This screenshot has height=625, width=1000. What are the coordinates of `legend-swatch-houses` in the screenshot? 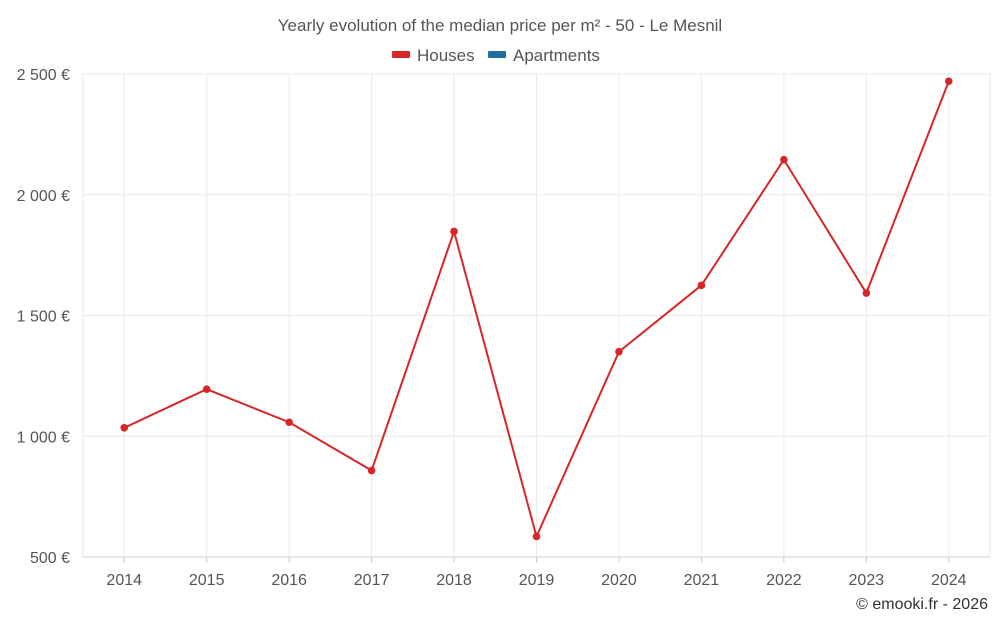 It's located at (401, 54).